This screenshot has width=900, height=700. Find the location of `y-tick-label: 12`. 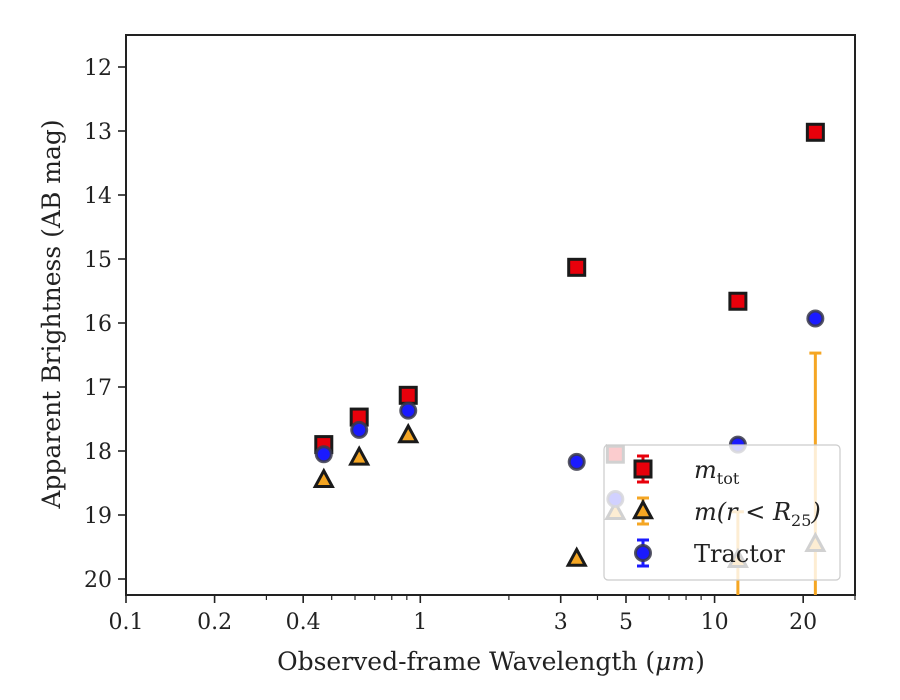

y-tick-label: 12 is located at coordinates (98, 68).